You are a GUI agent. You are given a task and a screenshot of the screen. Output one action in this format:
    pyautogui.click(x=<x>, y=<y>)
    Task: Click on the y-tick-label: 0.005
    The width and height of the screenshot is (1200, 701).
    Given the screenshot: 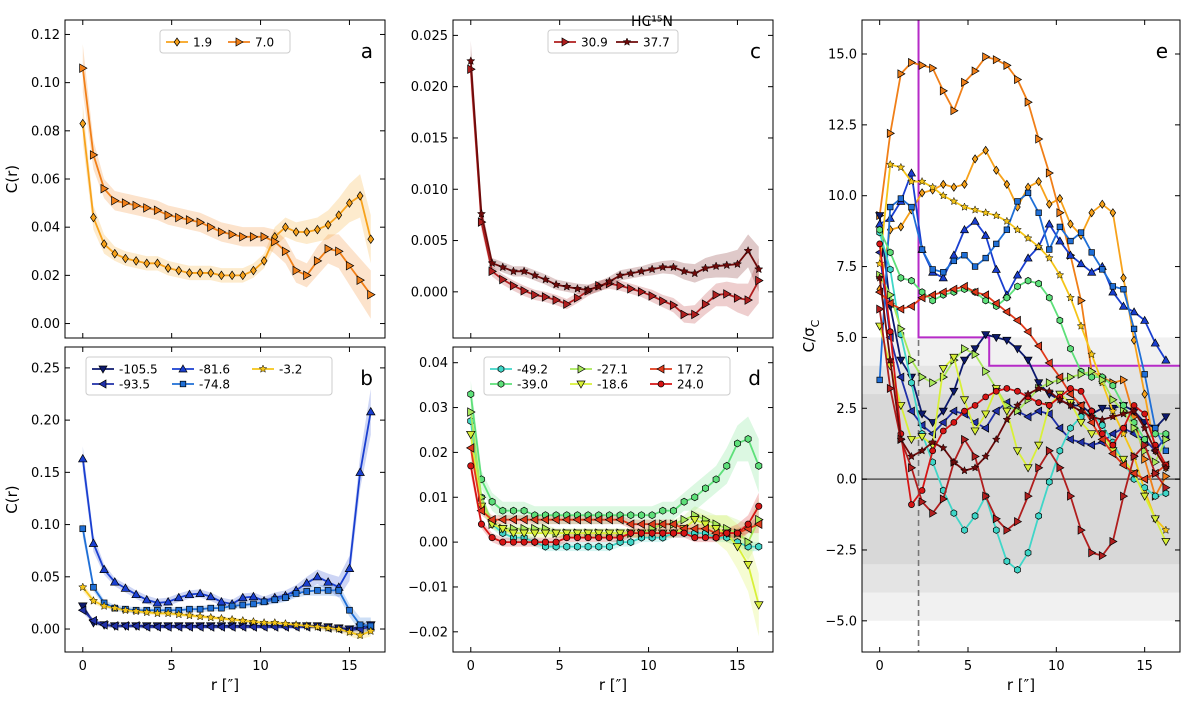 What is the action you would take?
    pyautogui.click(x=429, y=241)
    